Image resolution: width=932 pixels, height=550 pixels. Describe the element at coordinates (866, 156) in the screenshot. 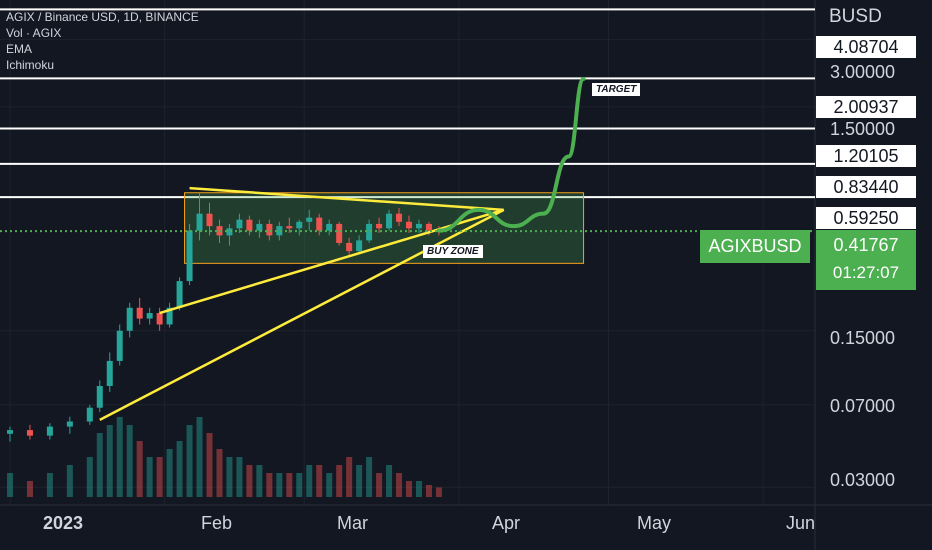

I see `level-label-1-20105: 1.20105` at that location.